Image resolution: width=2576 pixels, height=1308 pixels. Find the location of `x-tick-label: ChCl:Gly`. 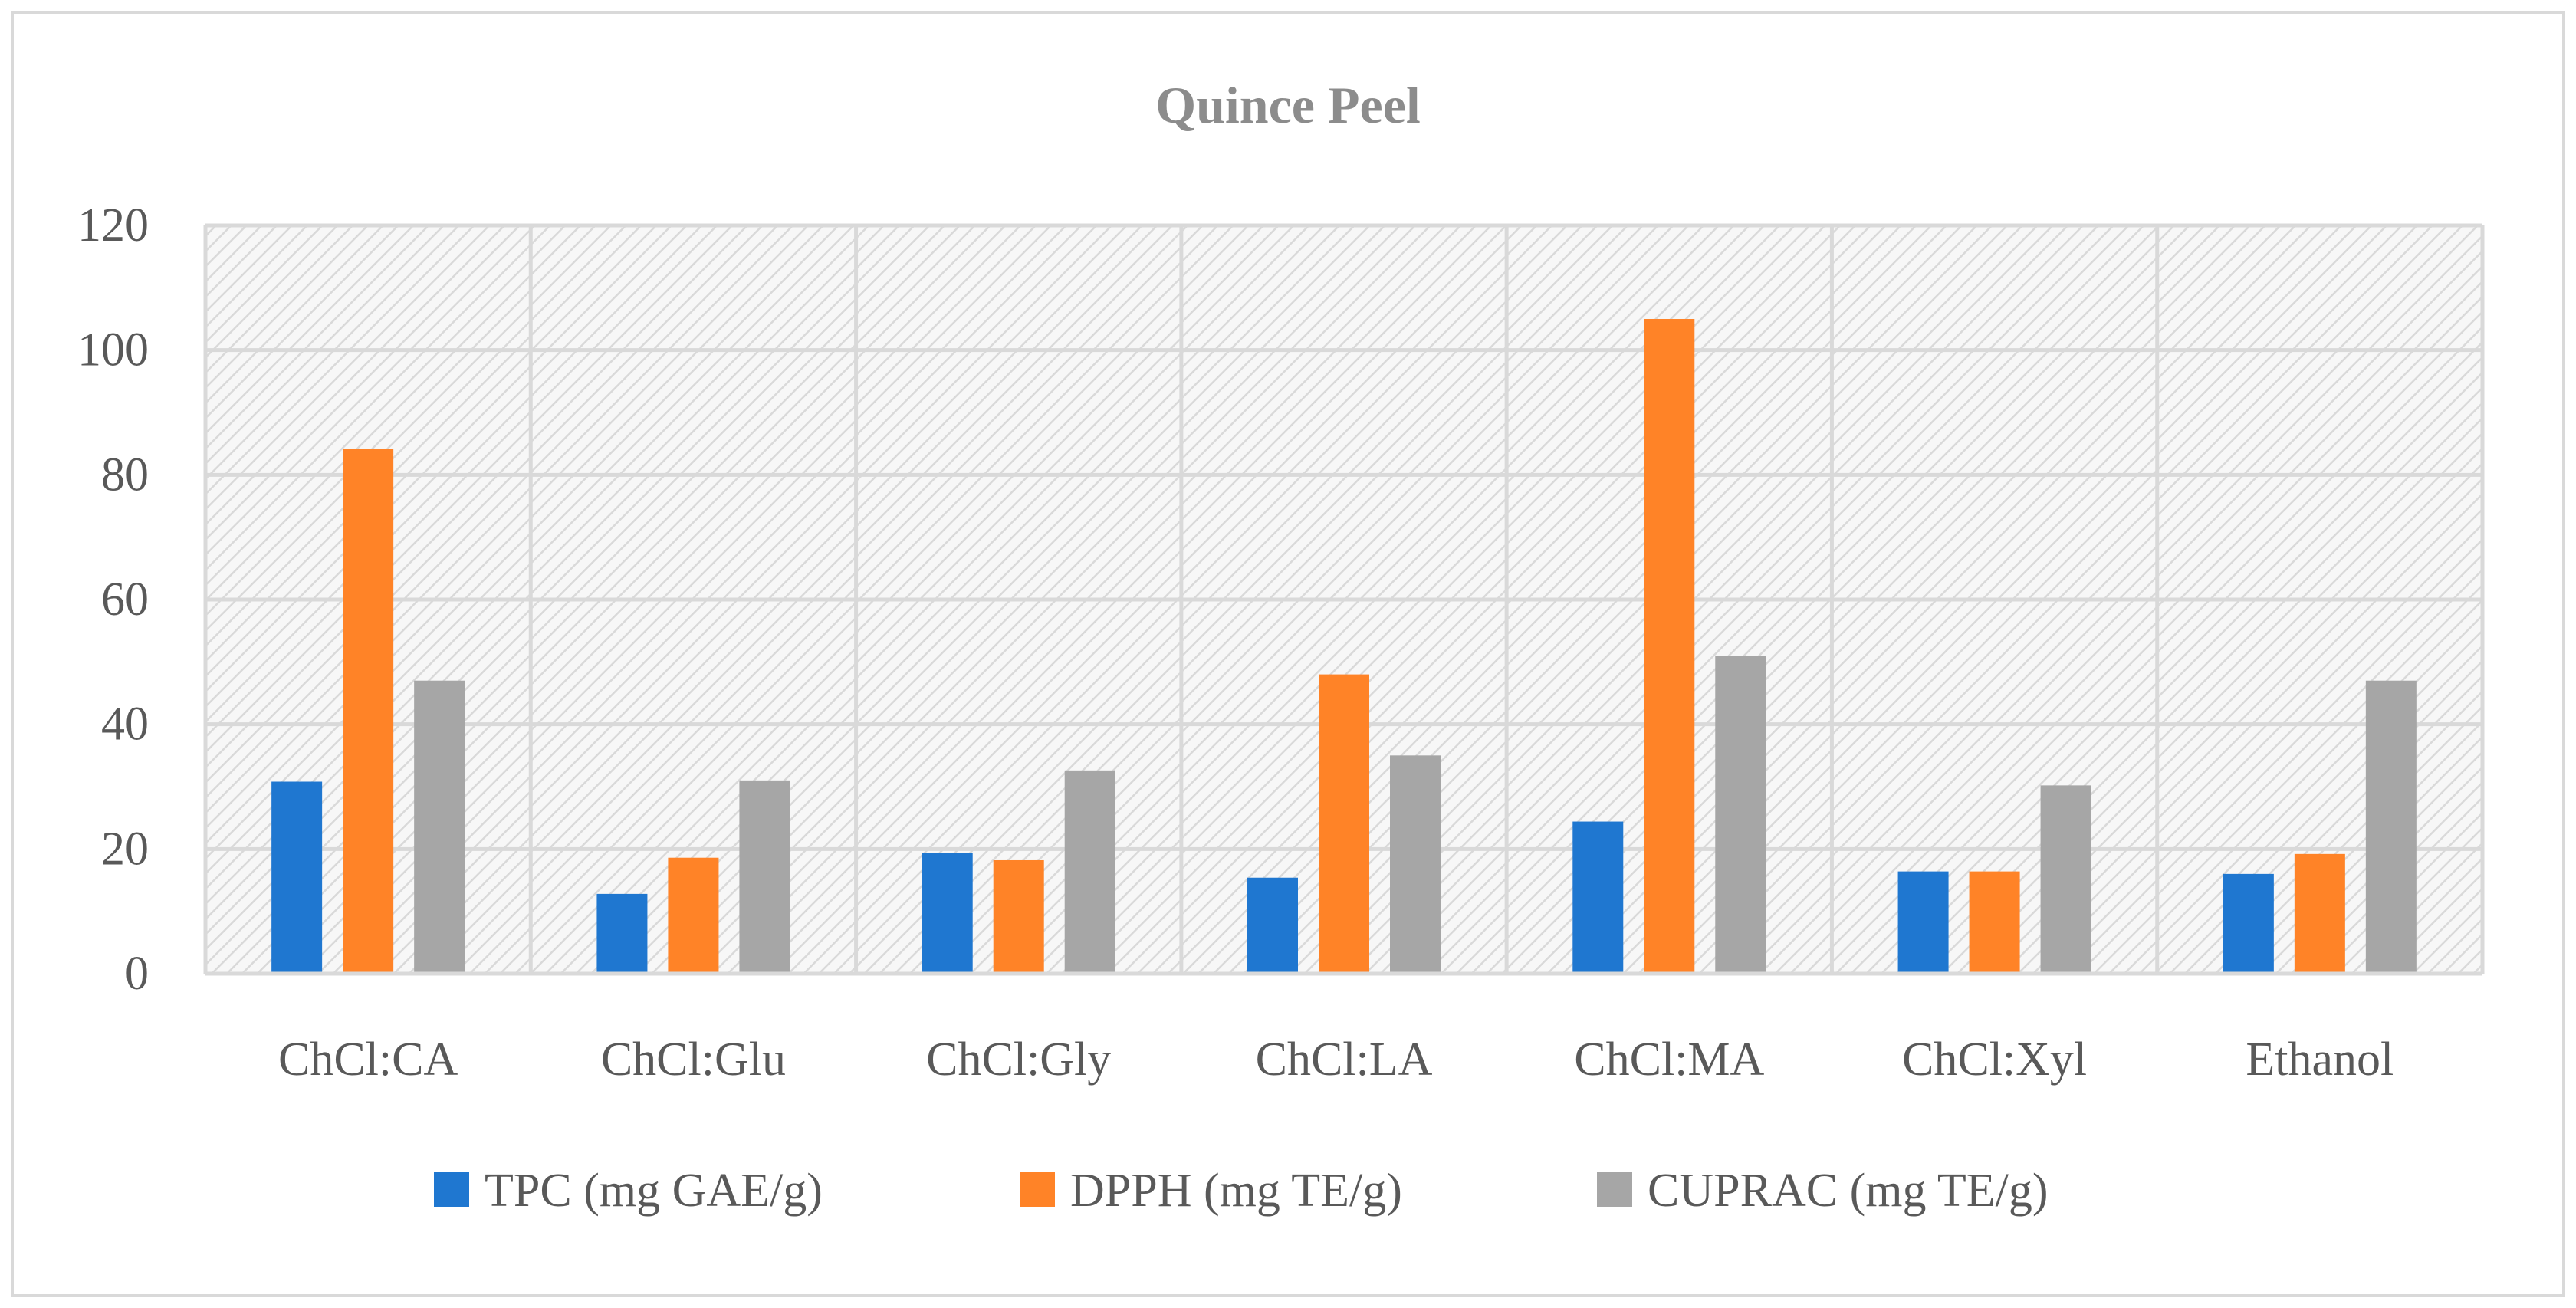

x-tick-label: ChCl:Gly is located at coordinates (1019, 1060).